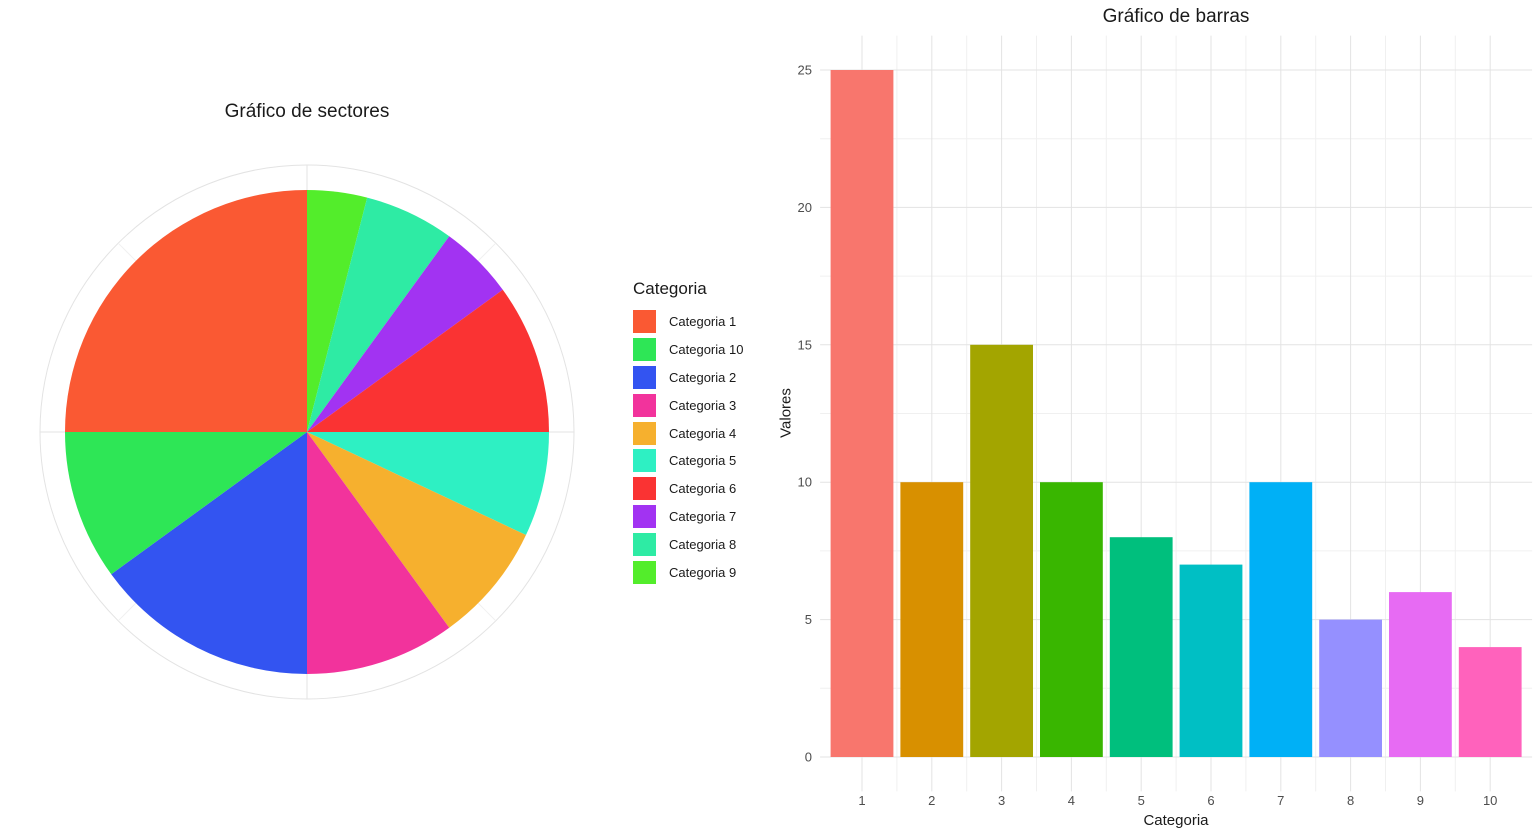  What do you see at coordinates (805, 482) in the screenshot?
I see `y-tick-label: 10` at bounding box center [805, 482].